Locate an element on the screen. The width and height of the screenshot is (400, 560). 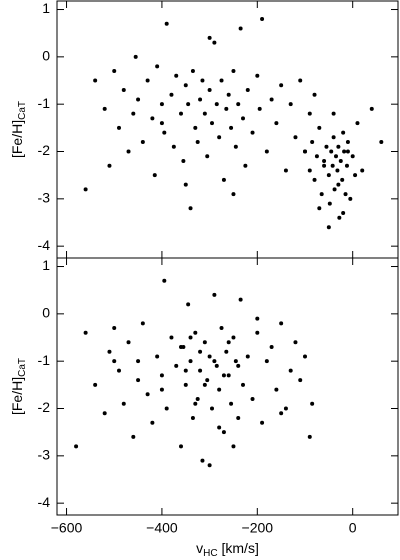
x-axis-label: vHC [km/s] is located at coordinates (227, 549).